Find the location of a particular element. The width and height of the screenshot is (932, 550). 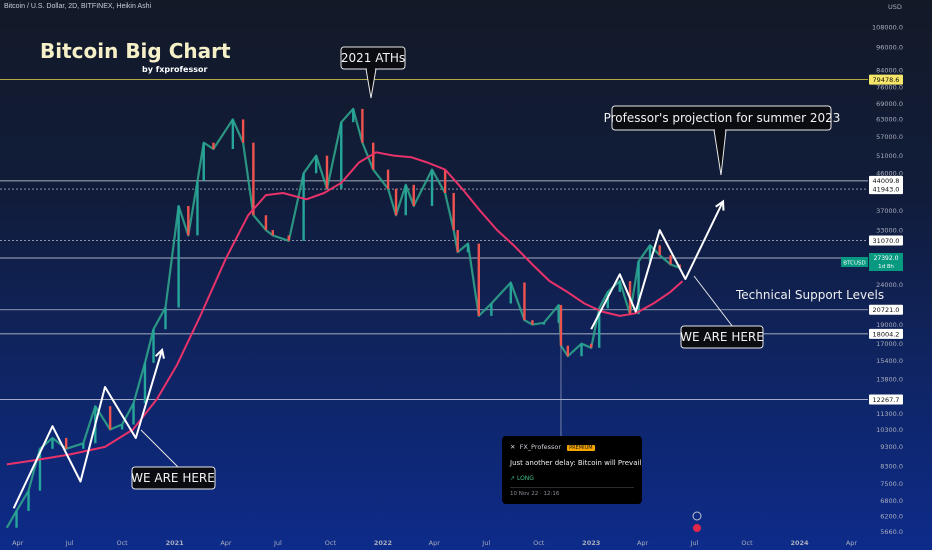

chart-tool-icons is located at coordinates (697, 521).